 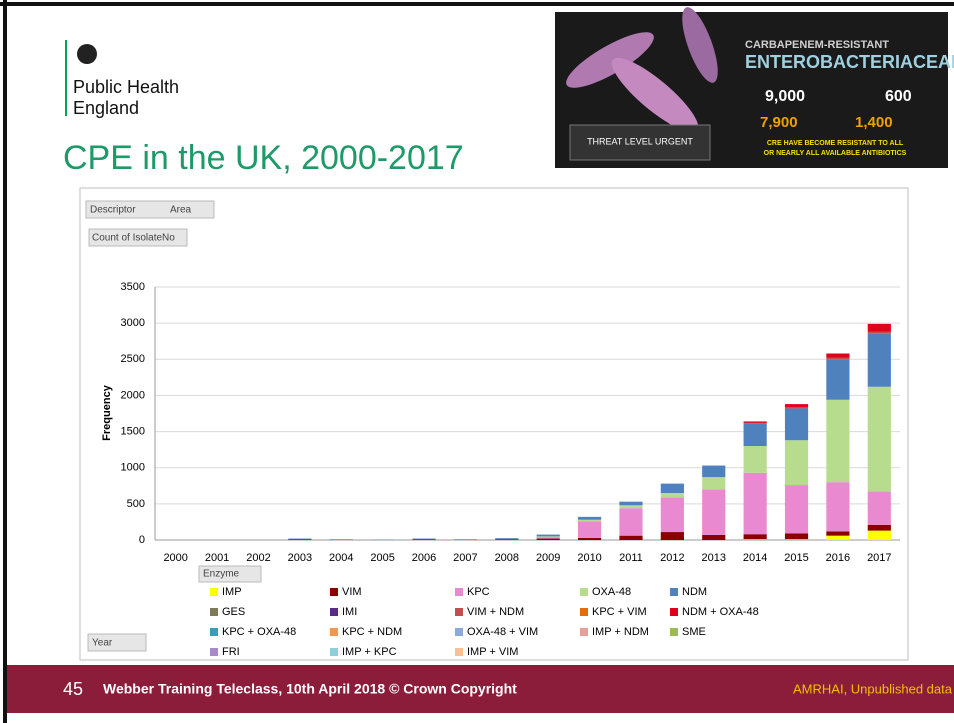 I want to click on slide-title: CPE in the UK, 2000-2017, so click(x=263, y=158).